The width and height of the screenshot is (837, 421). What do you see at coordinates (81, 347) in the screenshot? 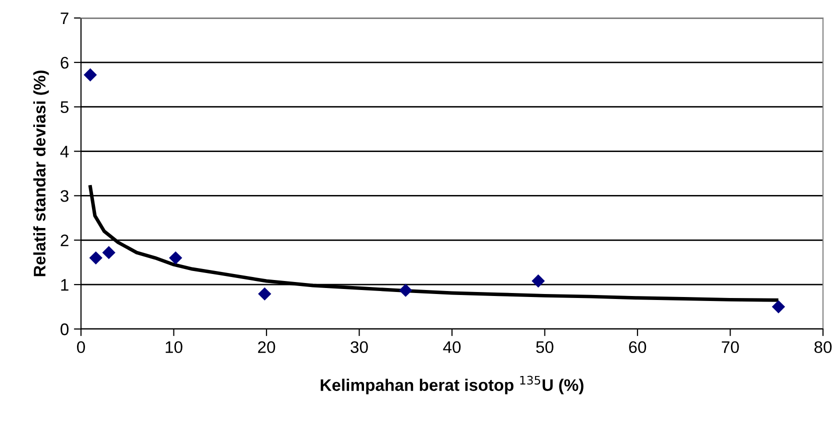
I see `x-tick-label: 0` at bounding box center [81, 347].